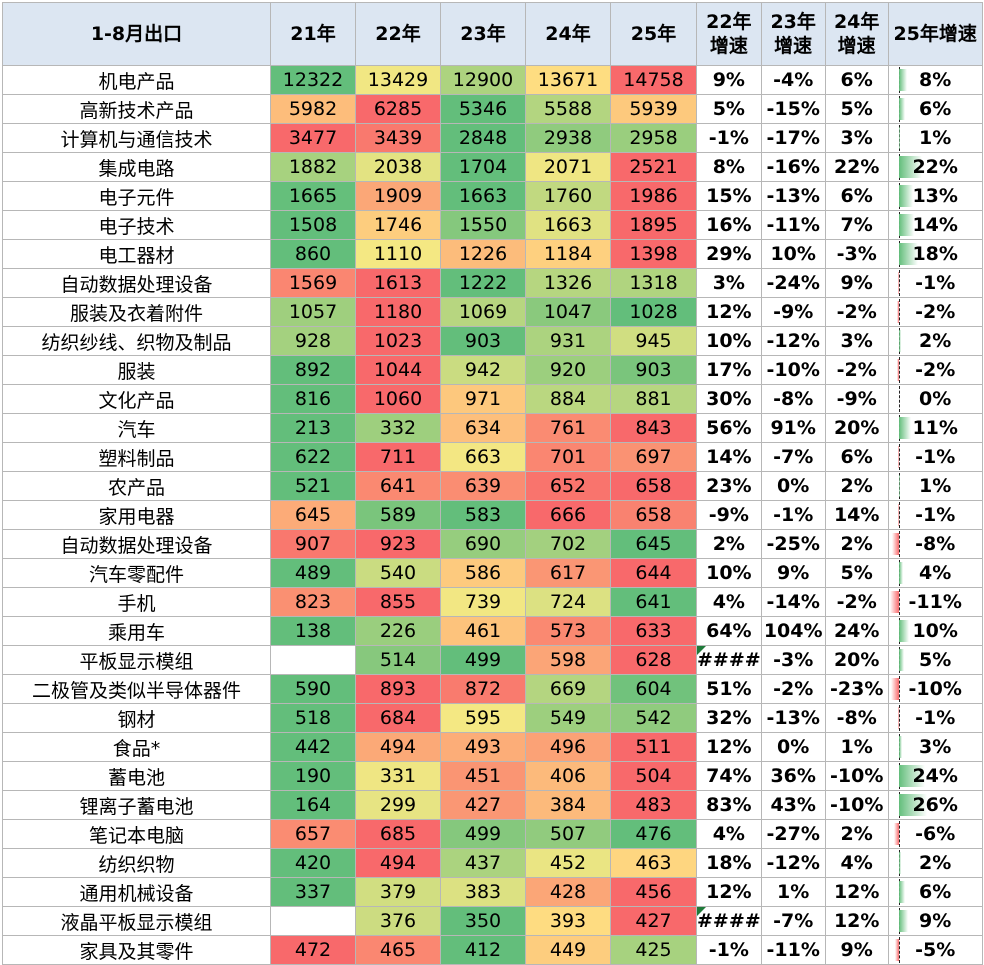  I want to click on growth-cell: 83%, so click(729, 805).